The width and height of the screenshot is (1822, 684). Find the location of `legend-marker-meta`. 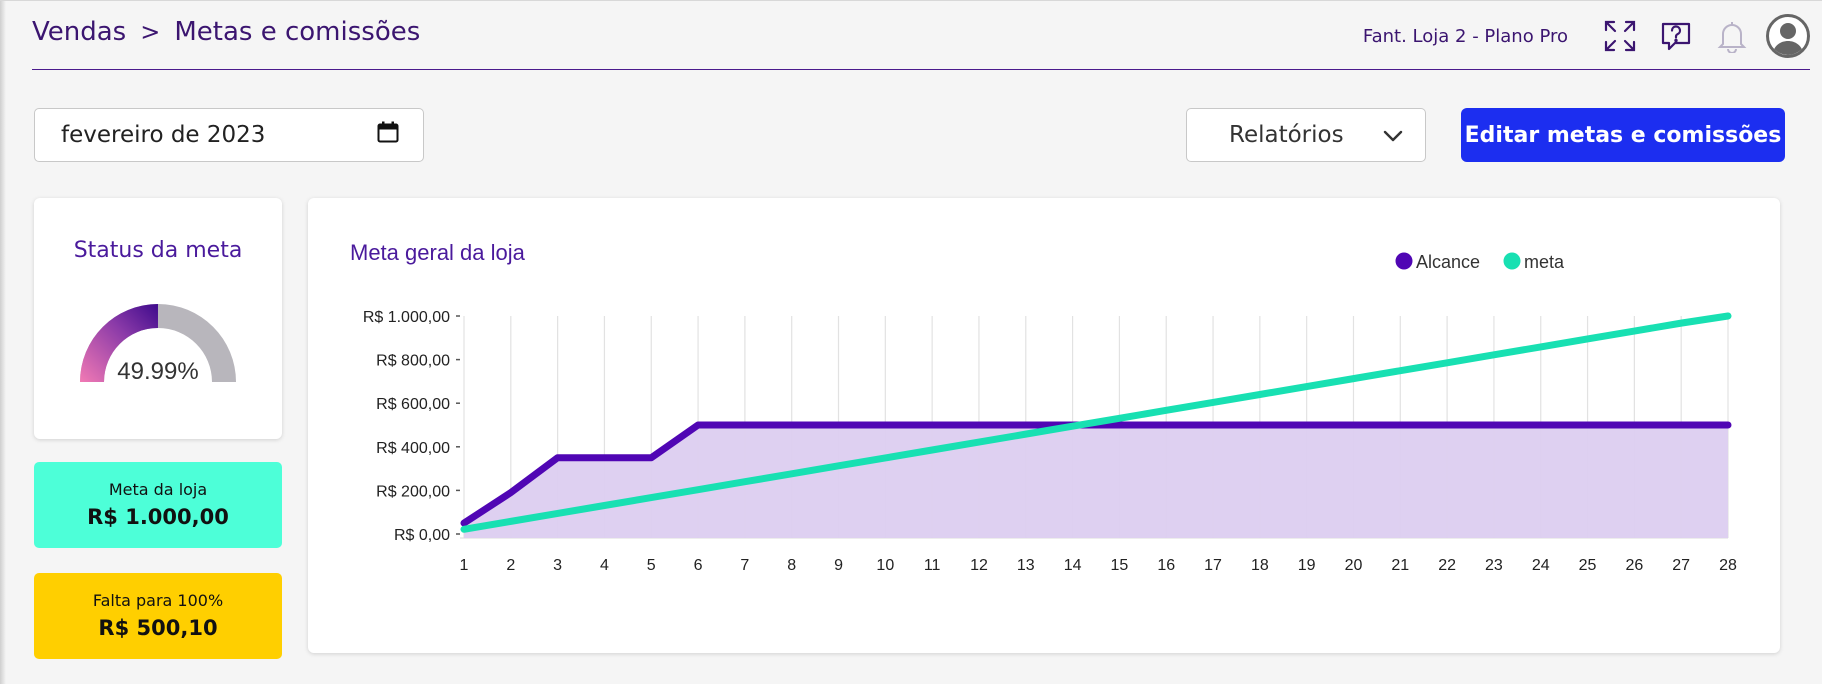

legend-marker-meta is located at coordinates (1512, 261).